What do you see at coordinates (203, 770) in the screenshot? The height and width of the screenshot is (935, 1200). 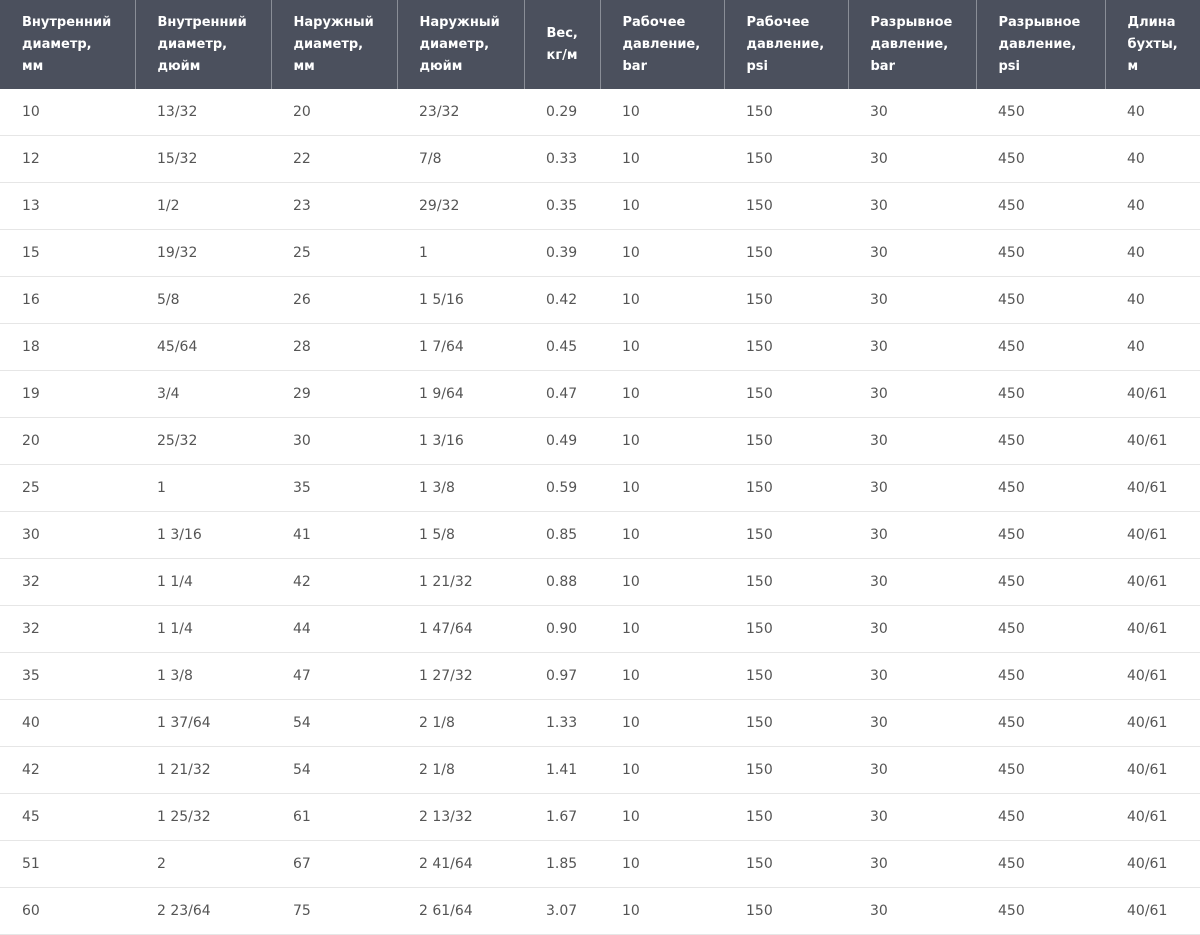 I see `table-cell: 1 21/32` at bounding box center [203, 770].